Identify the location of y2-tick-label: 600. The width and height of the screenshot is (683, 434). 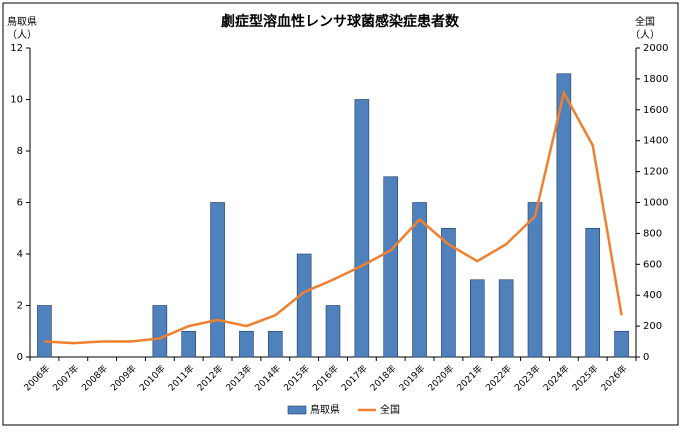
(652, 264).